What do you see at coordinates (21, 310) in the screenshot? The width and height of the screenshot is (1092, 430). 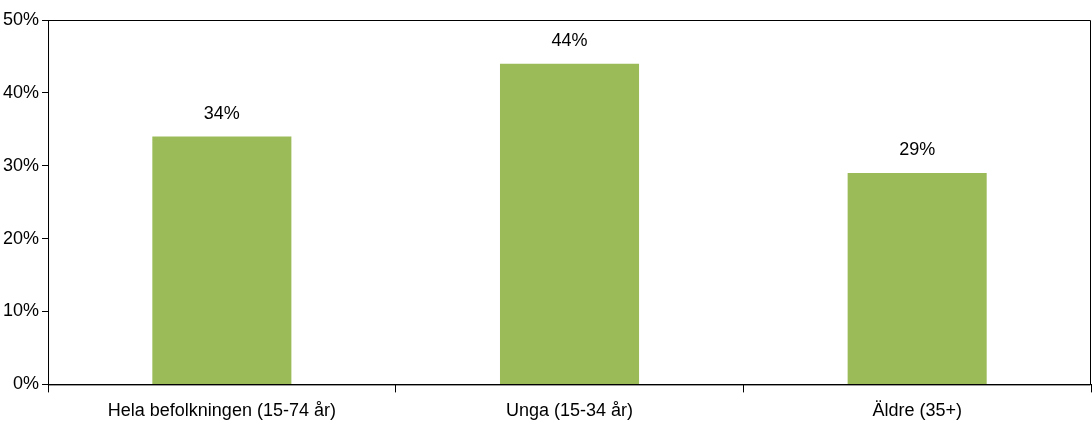 I see `y-tick-label: 10%` at bounding box center [21, 310].